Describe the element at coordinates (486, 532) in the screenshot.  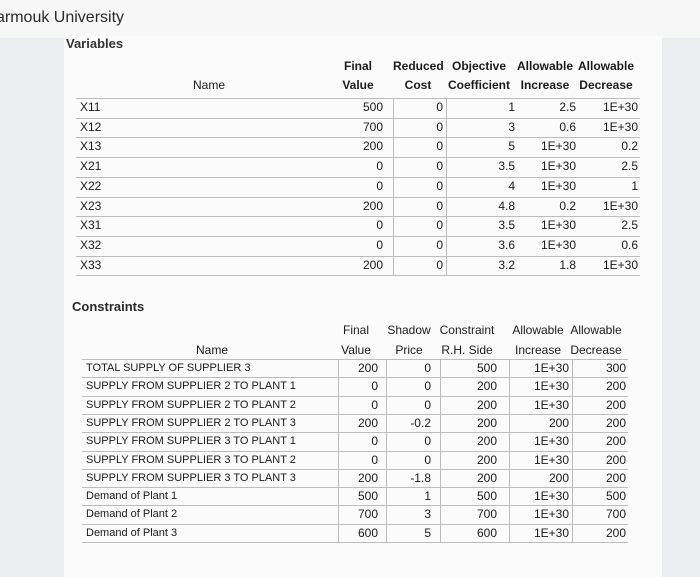
I see `constraints-cell-2: 600` at that location.